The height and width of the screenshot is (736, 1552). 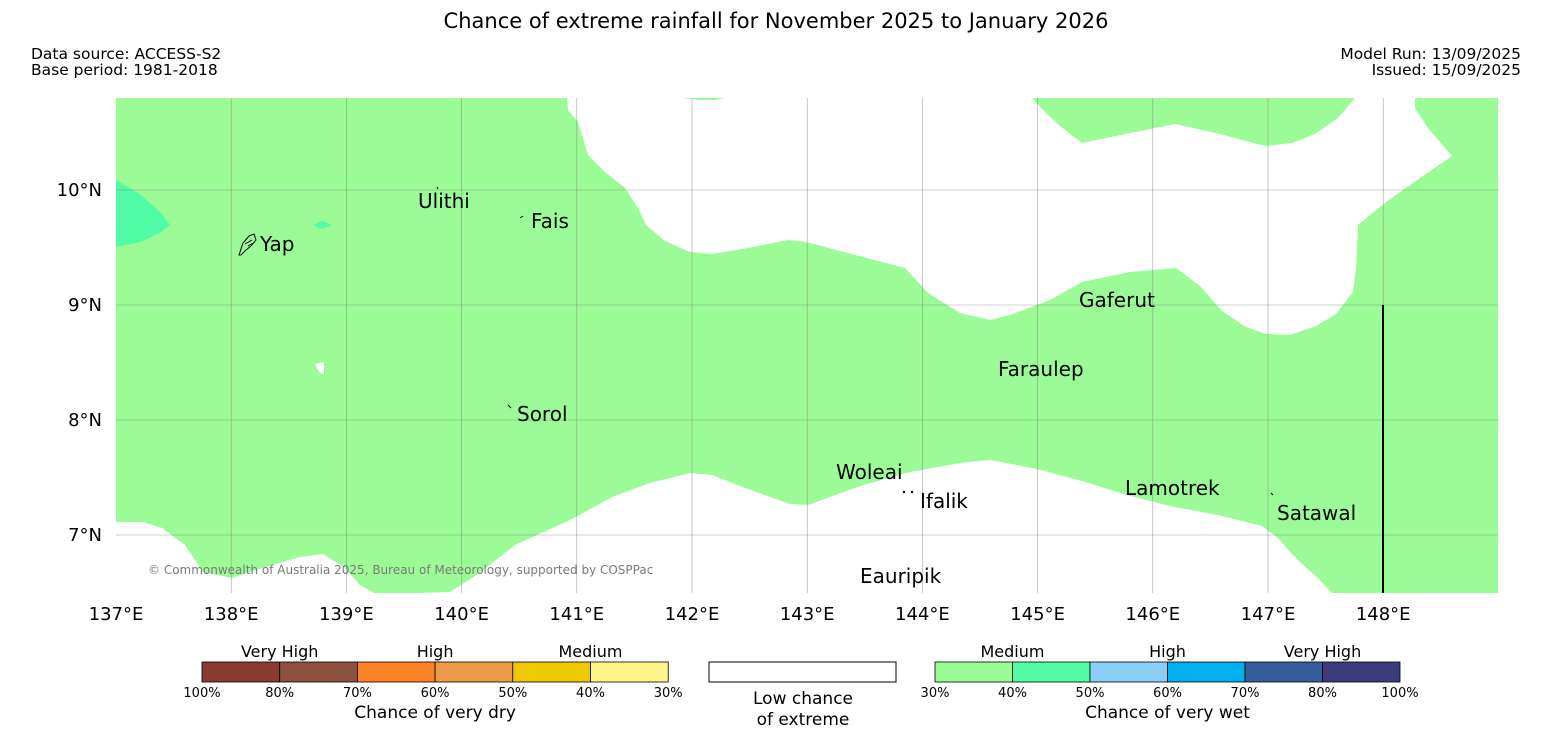 I want to click on longitude-label: 142°E, so click(x=692, y=614).